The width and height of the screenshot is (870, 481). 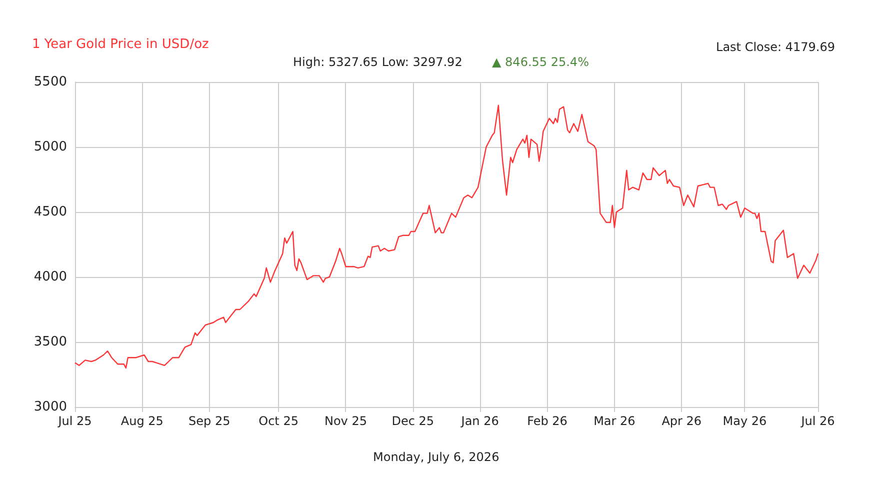 What do you see at coordinates (744, 421) in the screenshot?
I see `x-tick-label: May 26` at bounding box center [744, 421].